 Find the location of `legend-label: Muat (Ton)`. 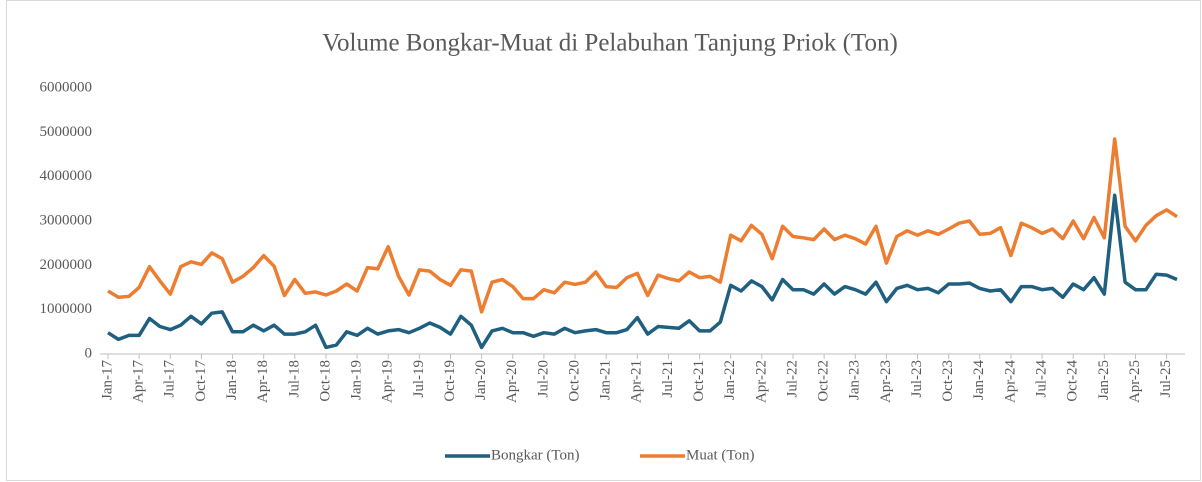

legend-label: Muat (Ton) is located at coordinates (720, 455).